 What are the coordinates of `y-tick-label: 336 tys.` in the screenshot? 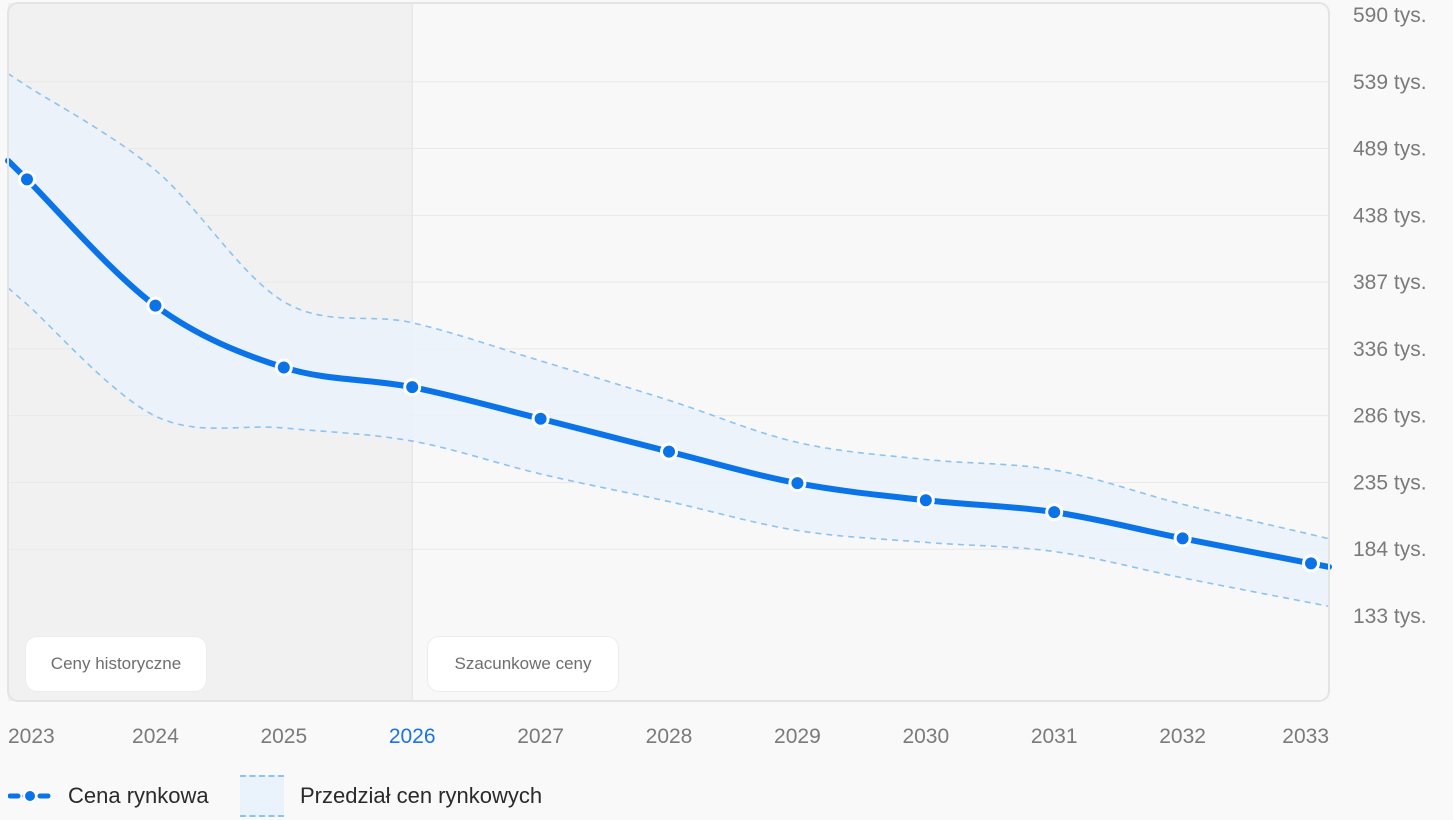 It's located at (1390, 349).